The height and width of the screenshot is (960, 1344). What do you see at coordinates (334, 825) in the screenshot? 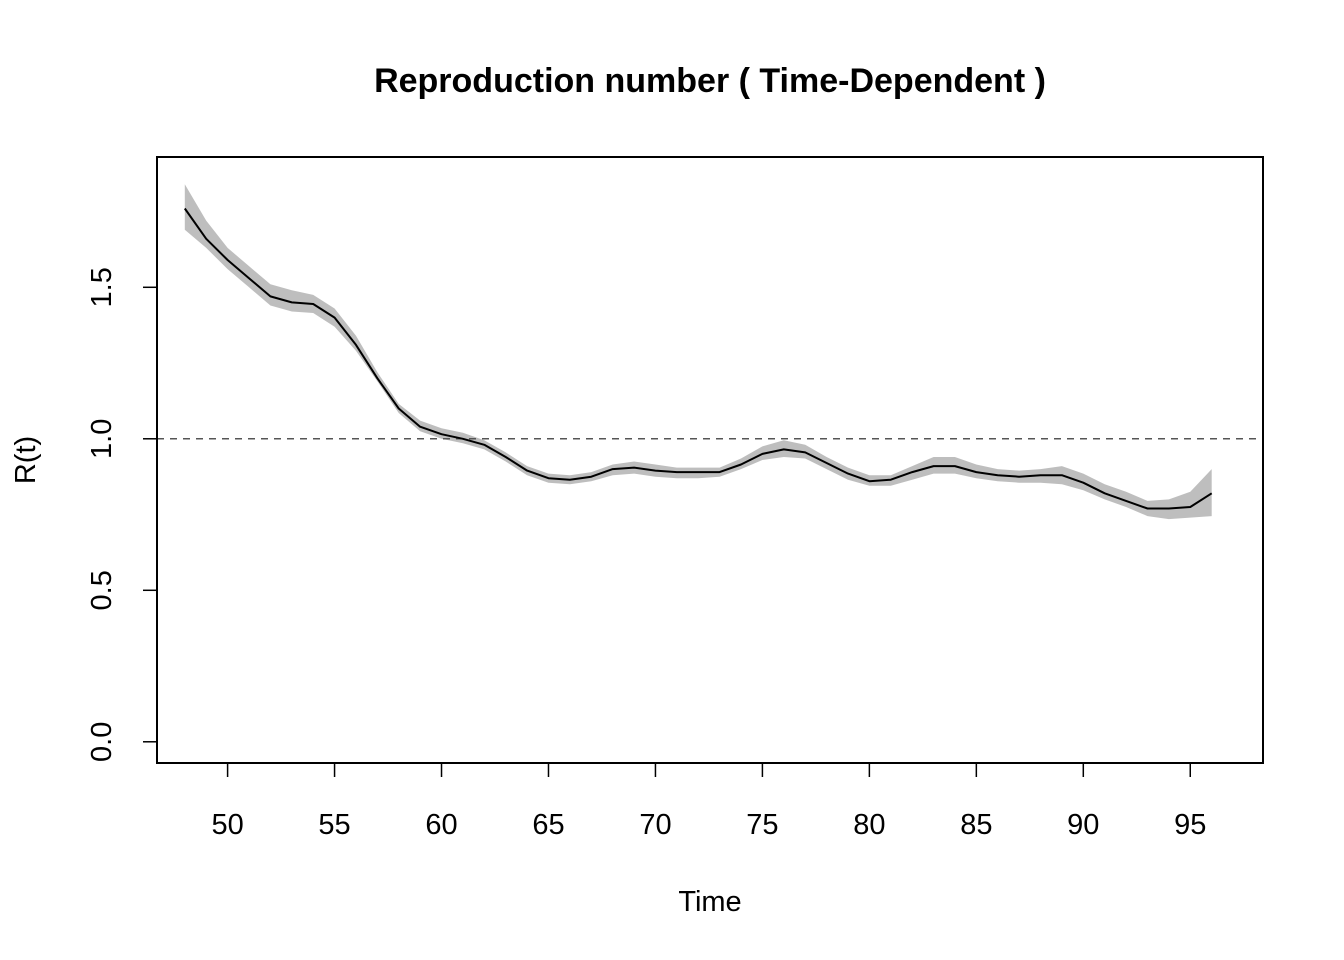
I see `x-tick-label: 55` at bounding box center [334, 825].